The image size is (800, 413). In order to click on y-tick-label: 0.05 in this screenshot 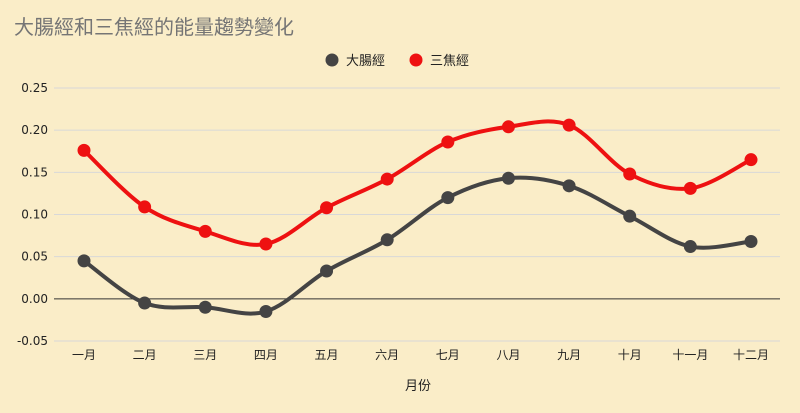, I will do `click(34, 257)`.